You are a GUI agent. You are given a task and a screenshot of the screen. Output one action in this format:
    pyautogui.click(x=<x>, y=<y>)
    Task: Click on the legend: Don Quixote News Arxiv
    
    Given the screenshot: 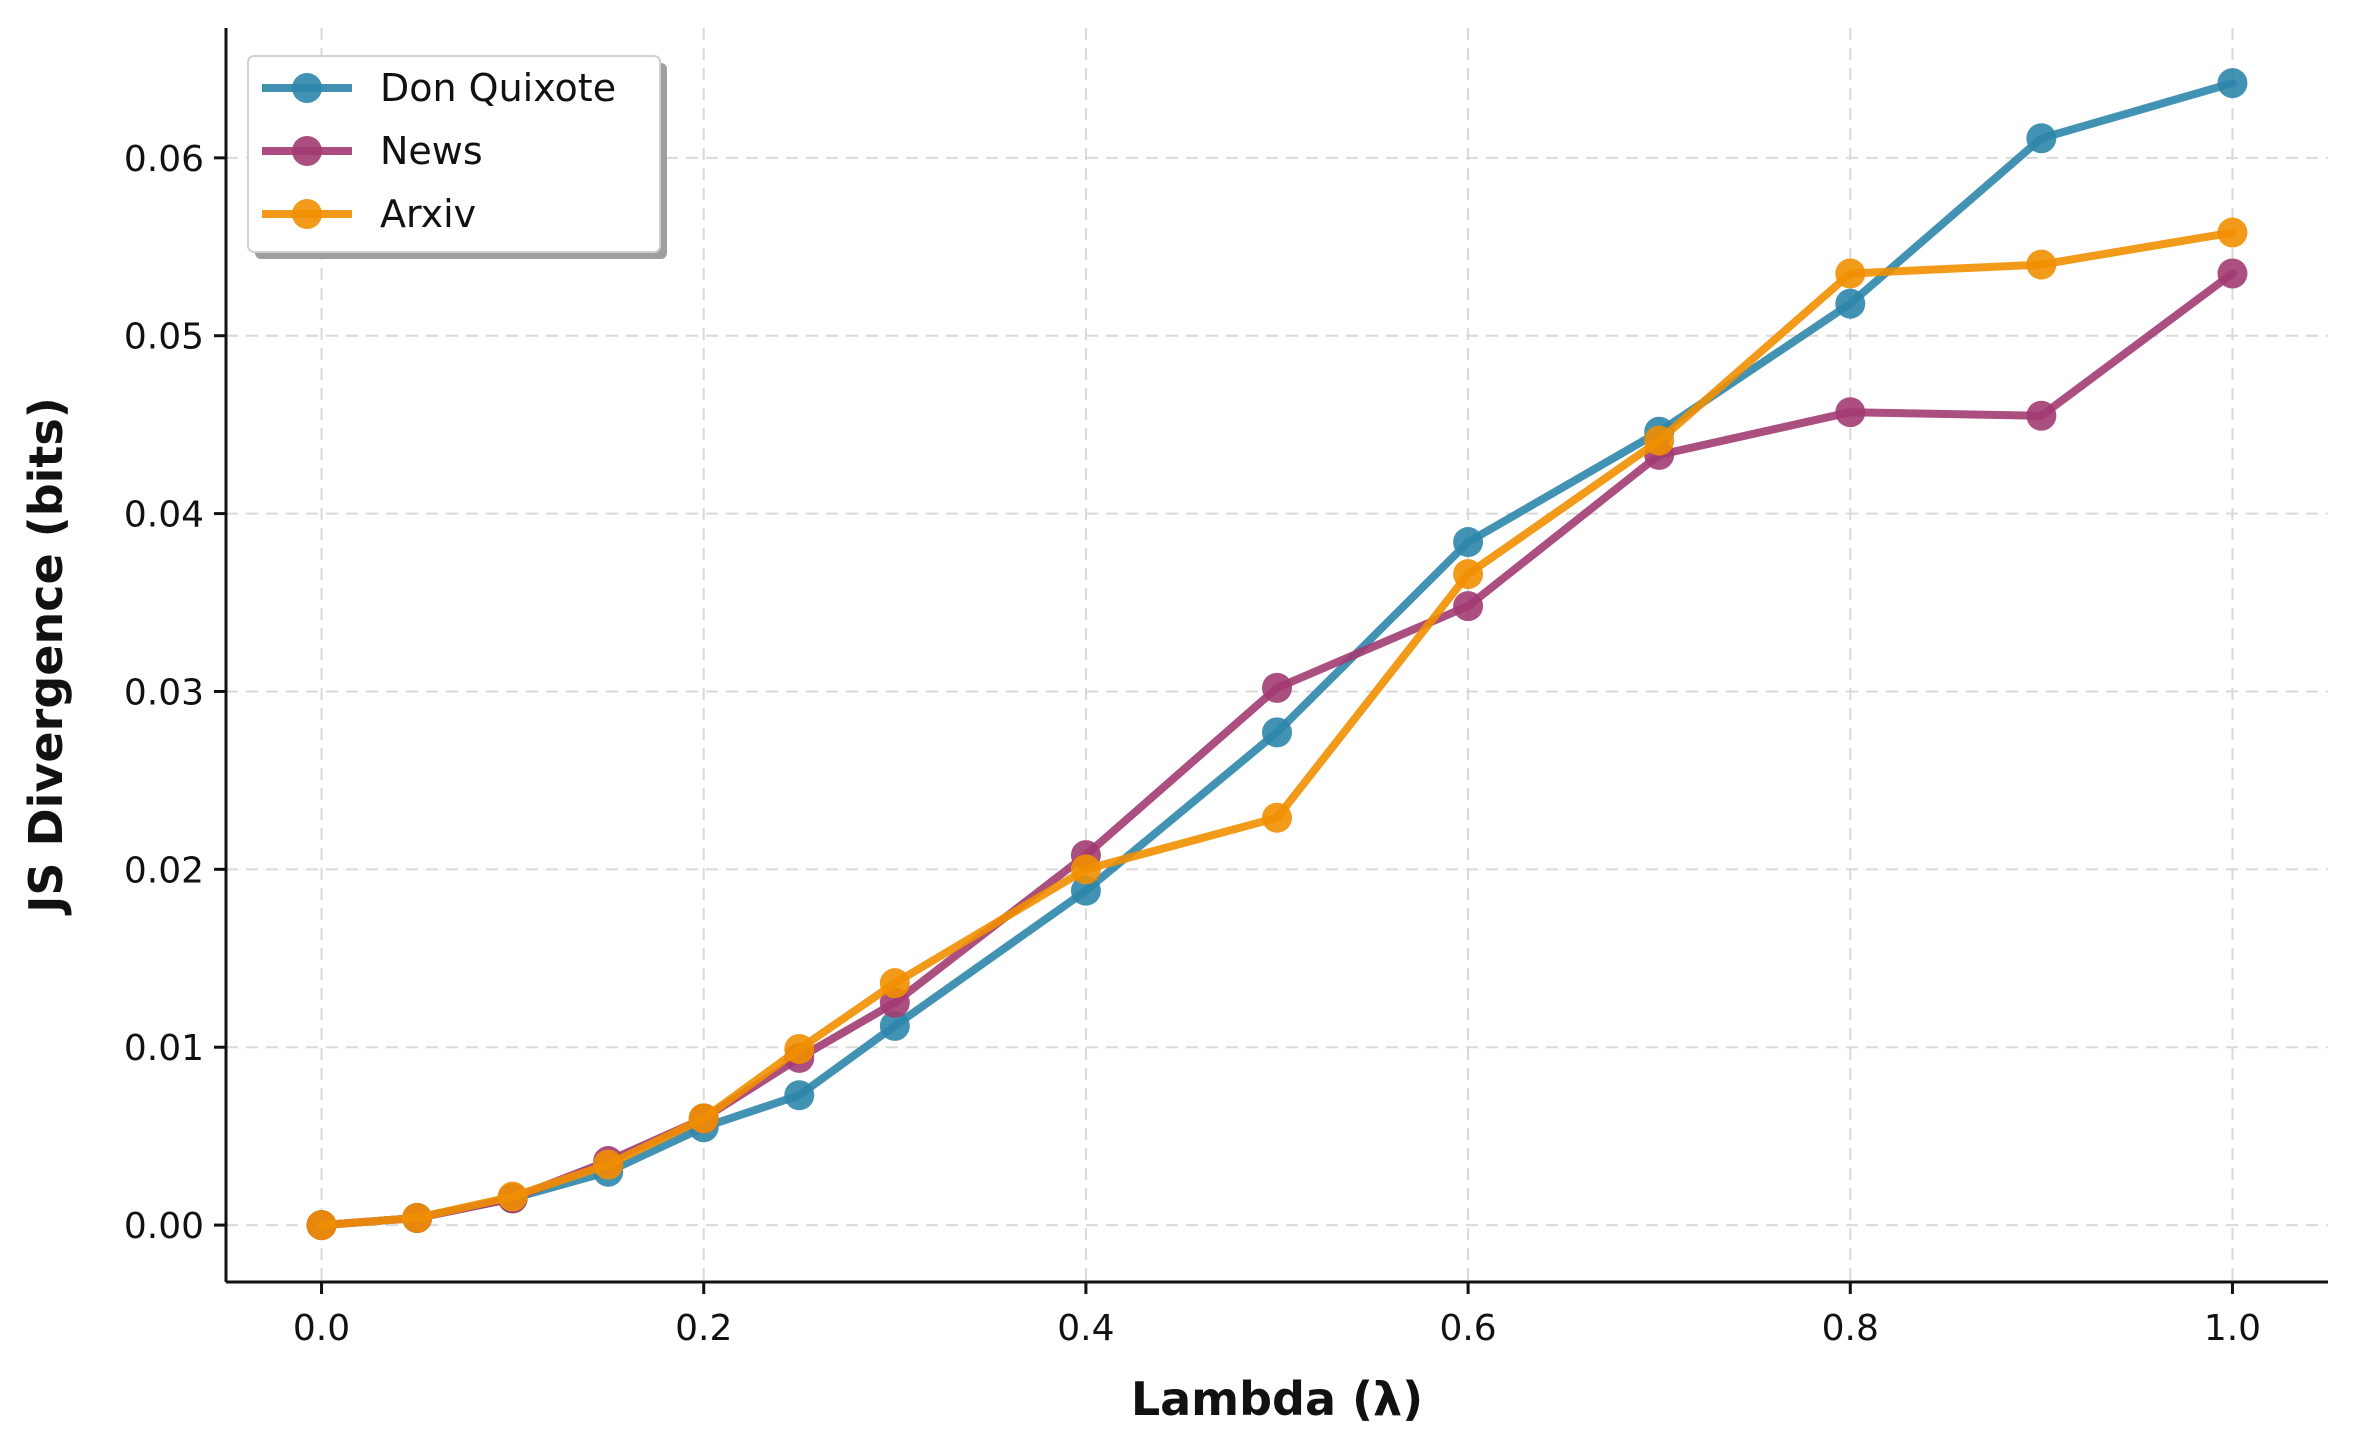 What is the action you would take?
    pyautogui.click(x=457, y=157)
    